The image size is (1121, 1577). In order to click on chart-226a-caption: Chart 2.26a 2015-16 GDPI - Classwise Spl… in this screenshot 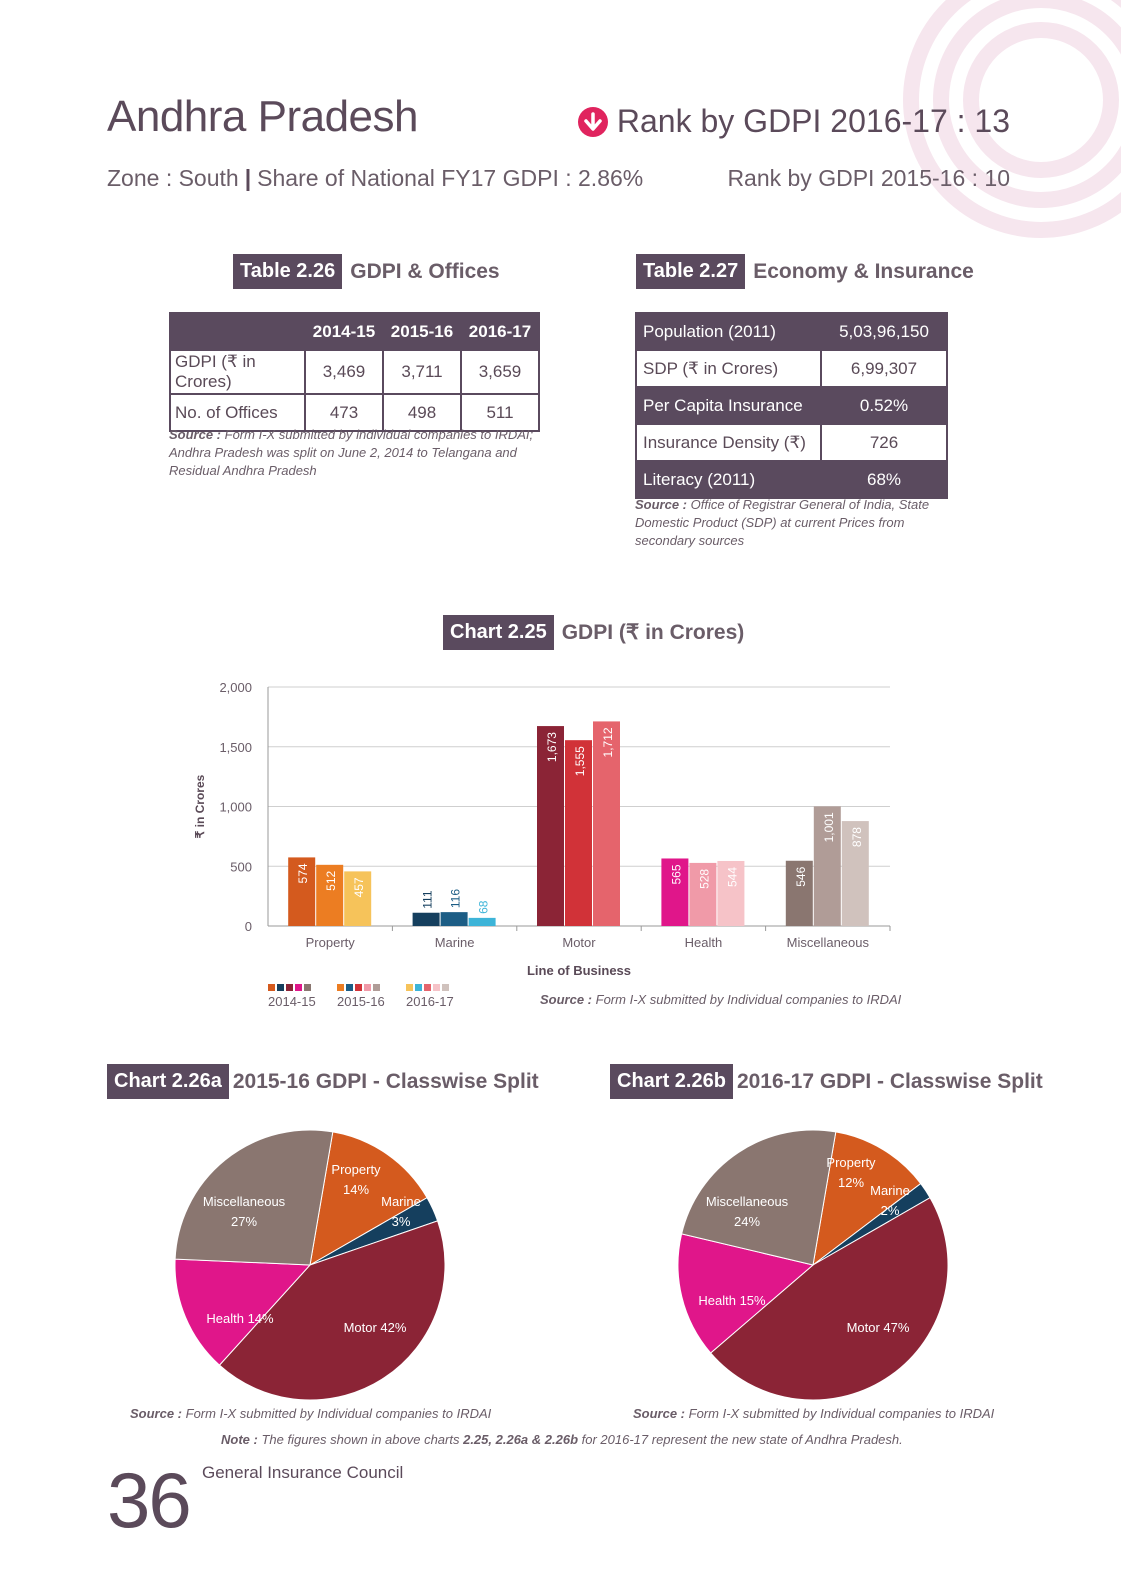, I will do `click(323, 1081)`.